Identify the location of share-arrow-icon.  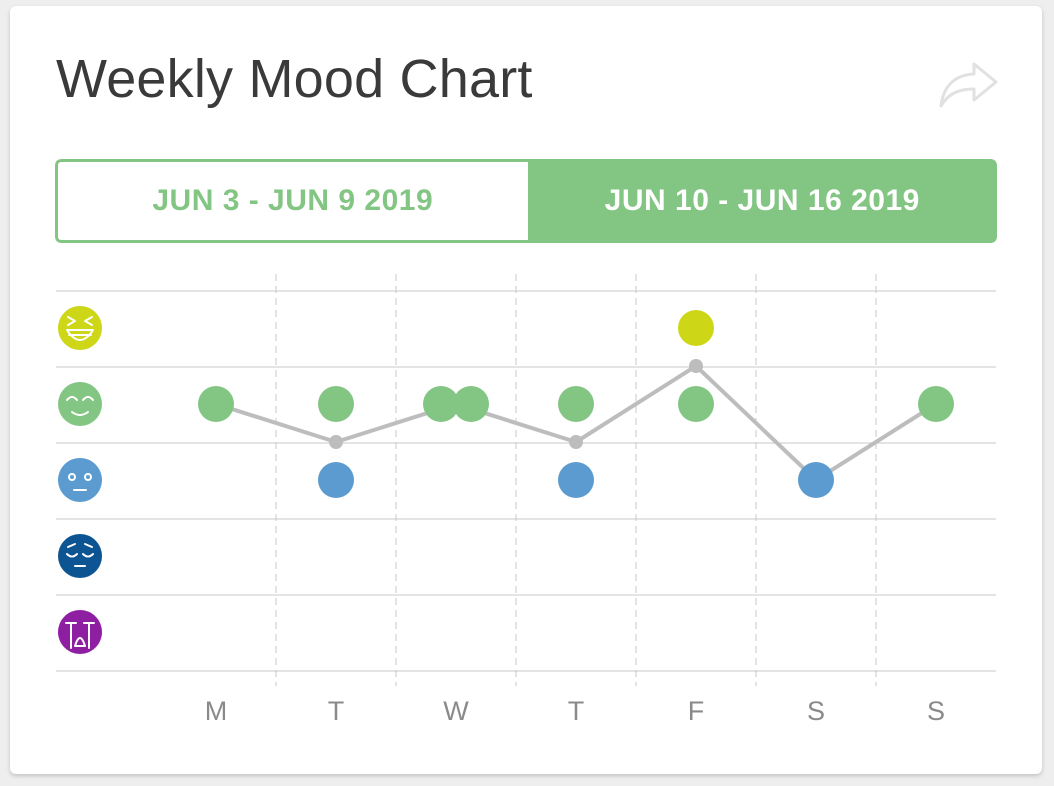
(969, 84).